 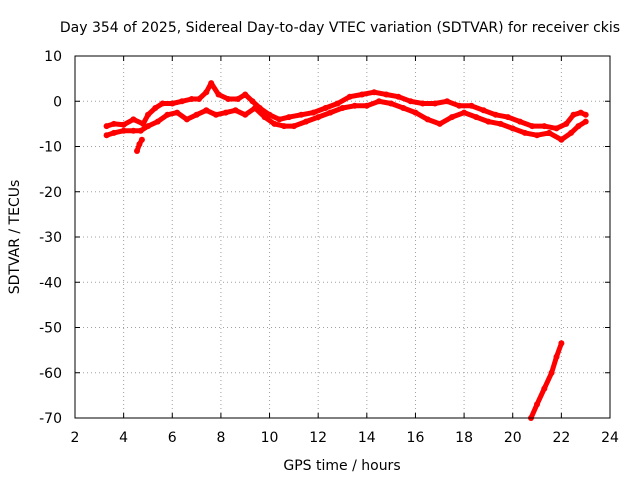 I want to click on x-tick-label: 2, so click(x=75, y=438).